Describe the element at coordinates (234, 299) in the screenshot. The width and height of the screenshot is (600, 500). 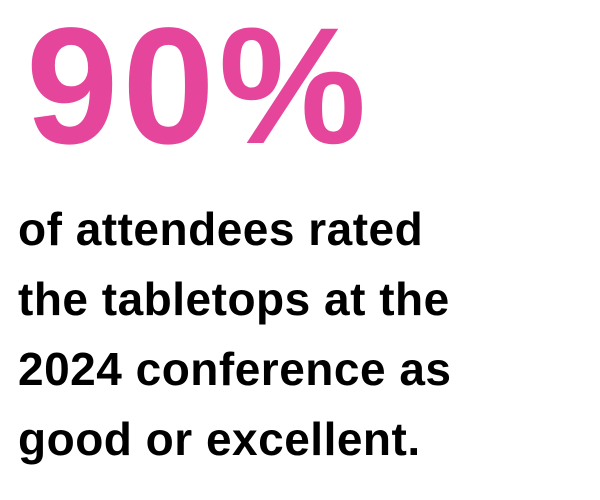
I see `description-line: the tabletops at the` at that location.